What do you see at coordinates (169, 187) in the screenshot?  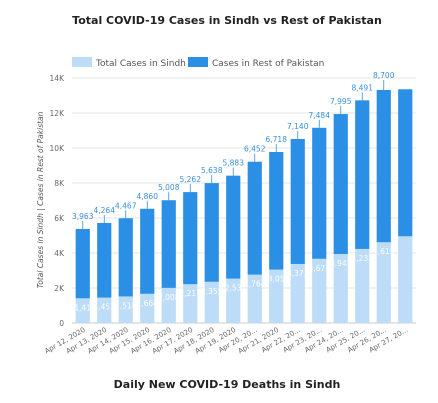 I see `data-label-rest-of-pakistan: 5,008` at bounding box center [169, 187].